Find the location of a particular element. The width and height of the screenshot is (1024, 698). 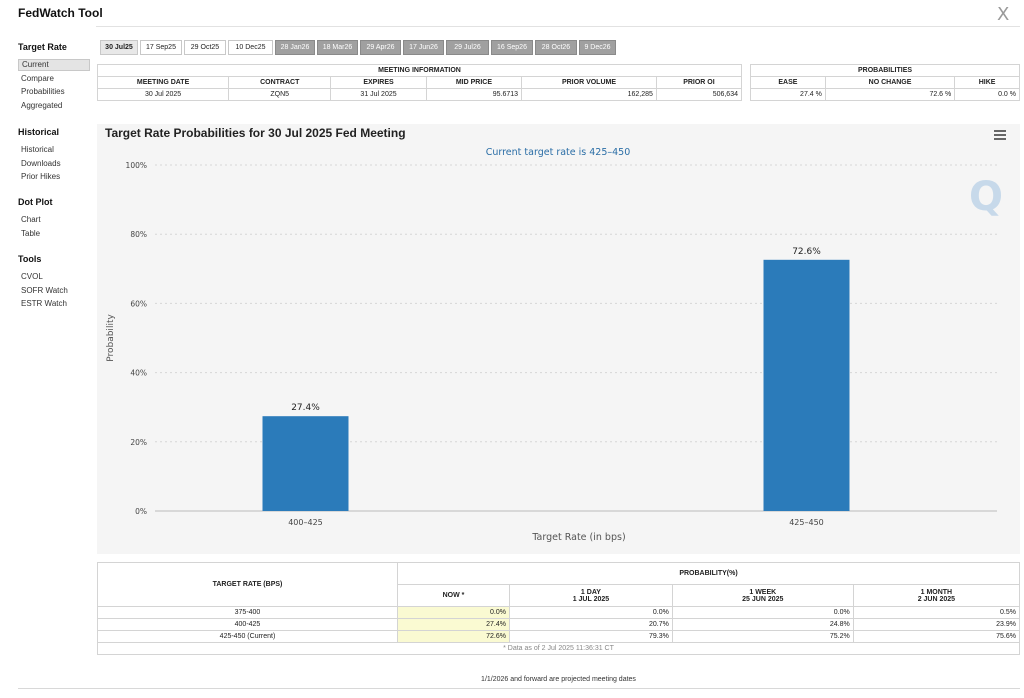

tab-meeting-29-jul26: 29 Jul26 is located at coordinates (467, 47).